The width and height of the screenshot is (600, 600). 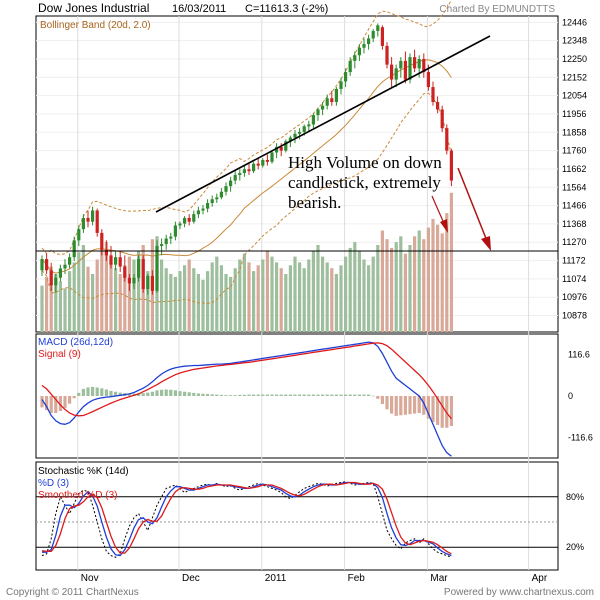 What do you see at coordinates (574, 114) in the screenshot?
I see `price-tick-label: 11956` at bounding box center [574, 114].